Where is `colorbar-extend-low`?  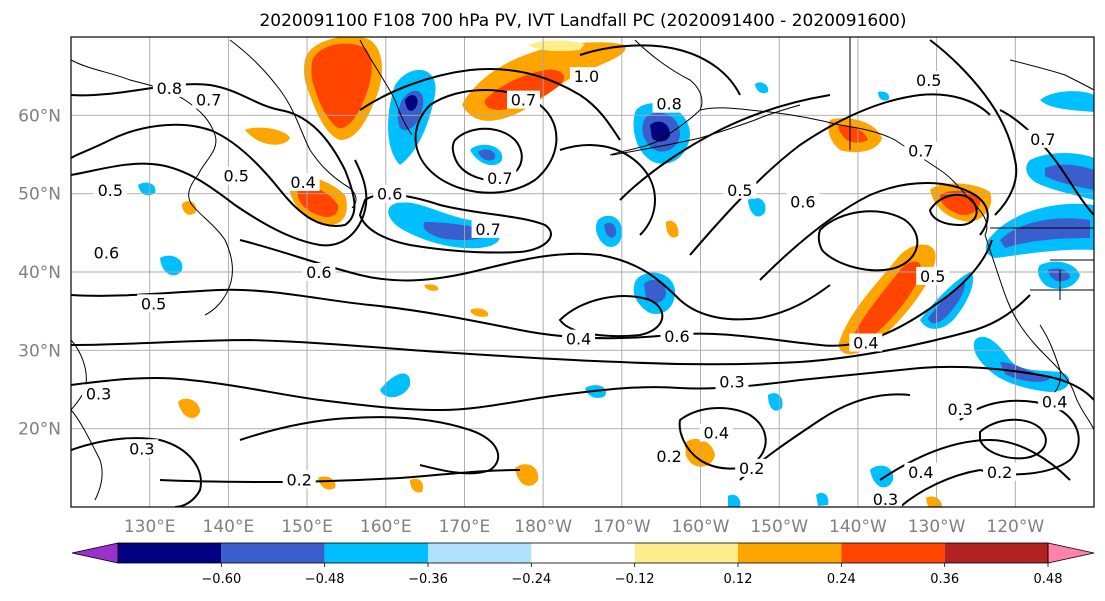
colorbar-extend-low is located at coordinates (95, 553).